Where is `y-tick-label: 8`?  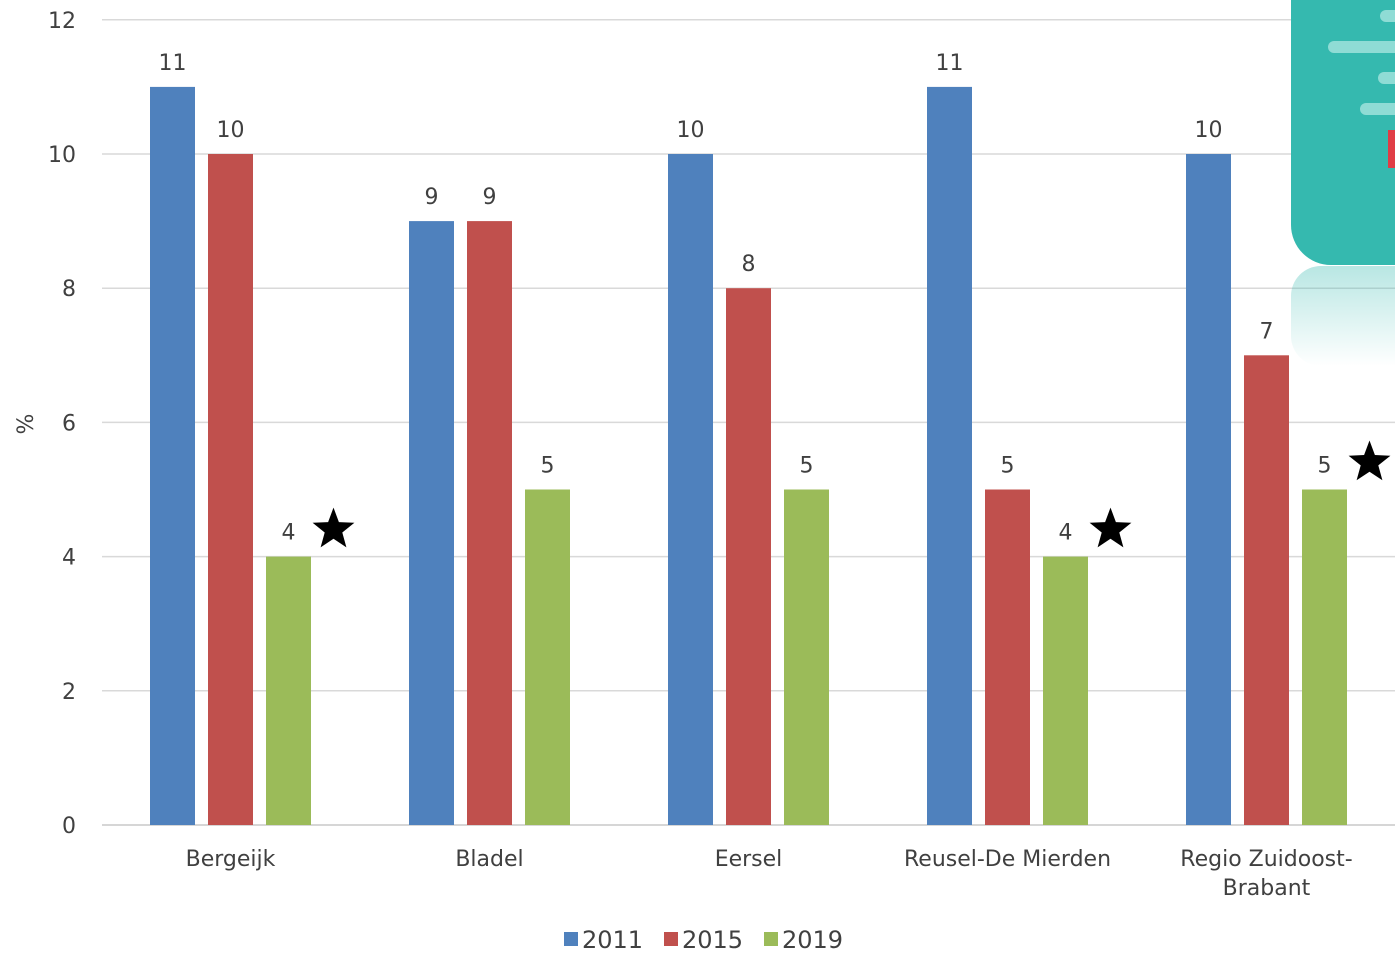
y-tick-label: 8 is located at coordinates (69, 289).